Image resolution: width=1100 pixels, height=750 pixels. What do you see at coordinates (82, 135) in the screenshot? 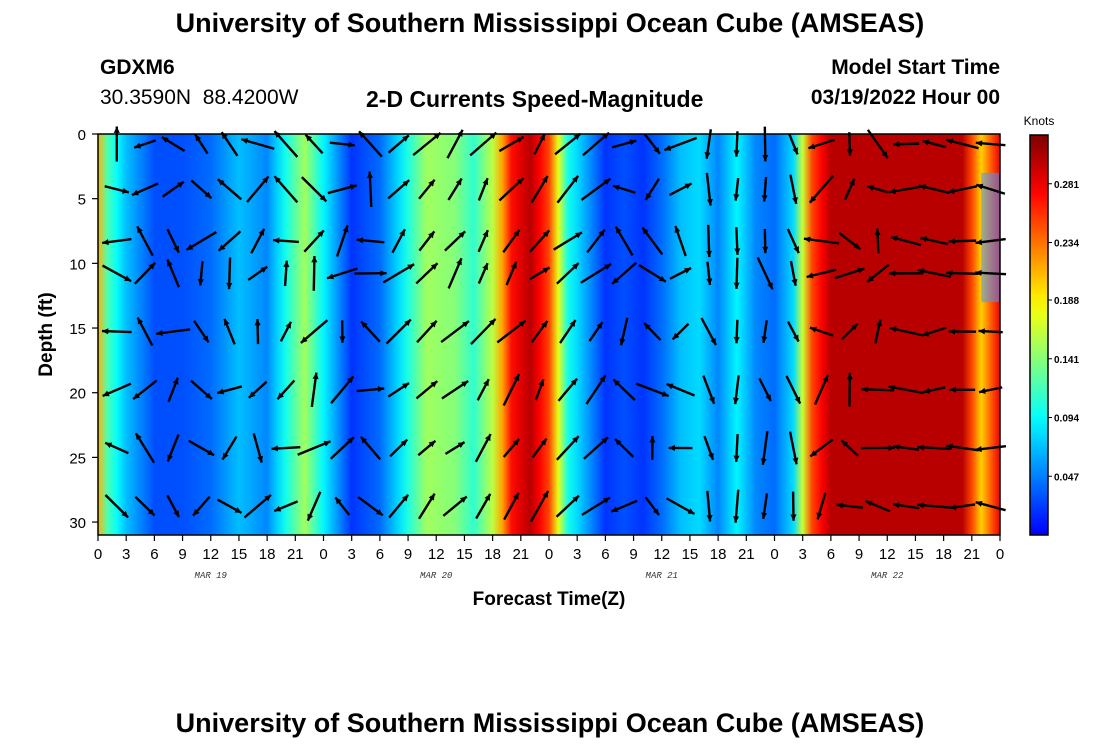
I see `y-tick-label: 0` at bounding box center [82, 135].